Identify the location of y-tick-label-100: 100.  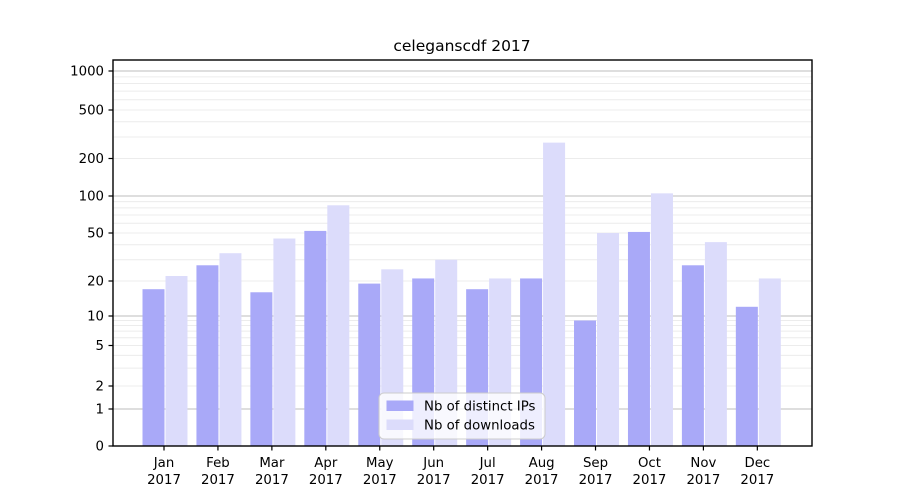
(91, 197).